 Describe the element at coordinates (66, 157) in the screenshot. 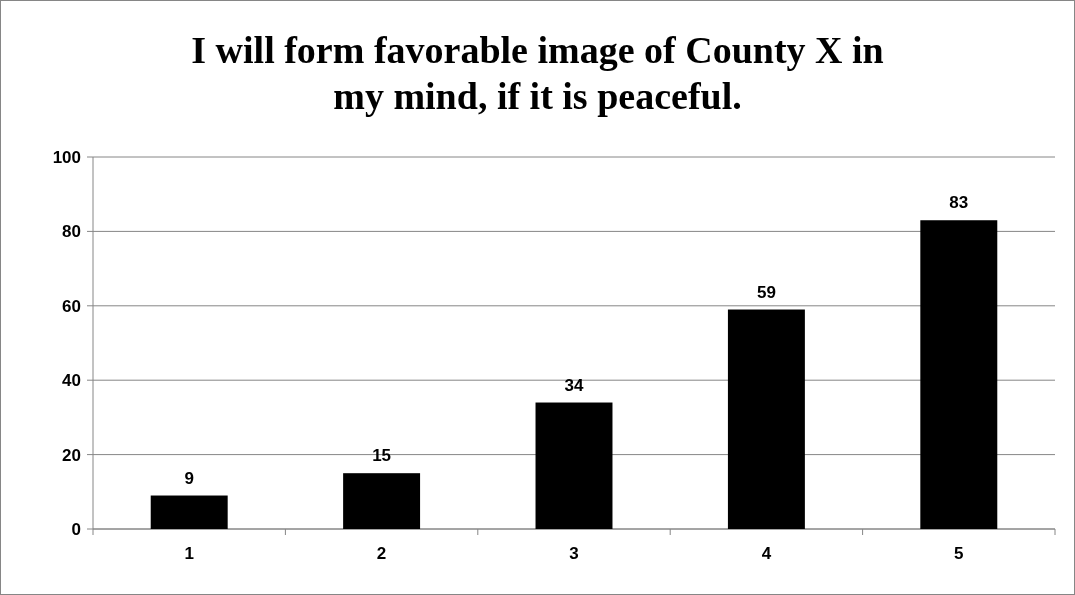

I see `y-tick-label: 100` at that location.